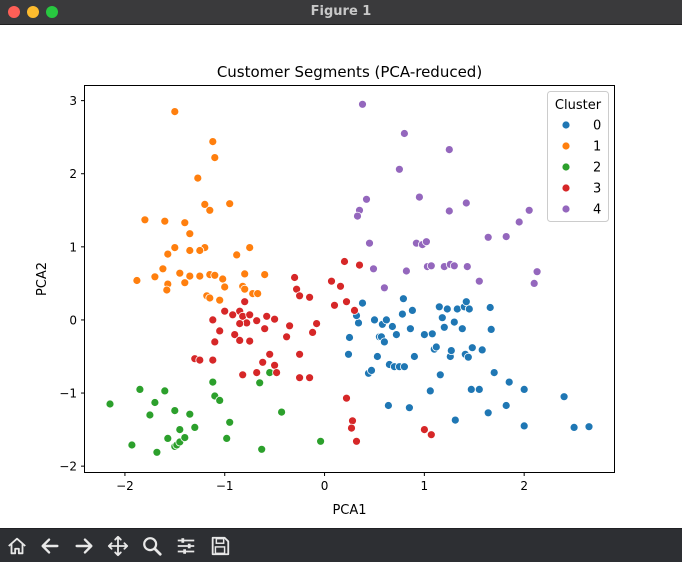 This screenshot has width=682, height=562. I want to click on window-minimize-button, so click(33, 12).